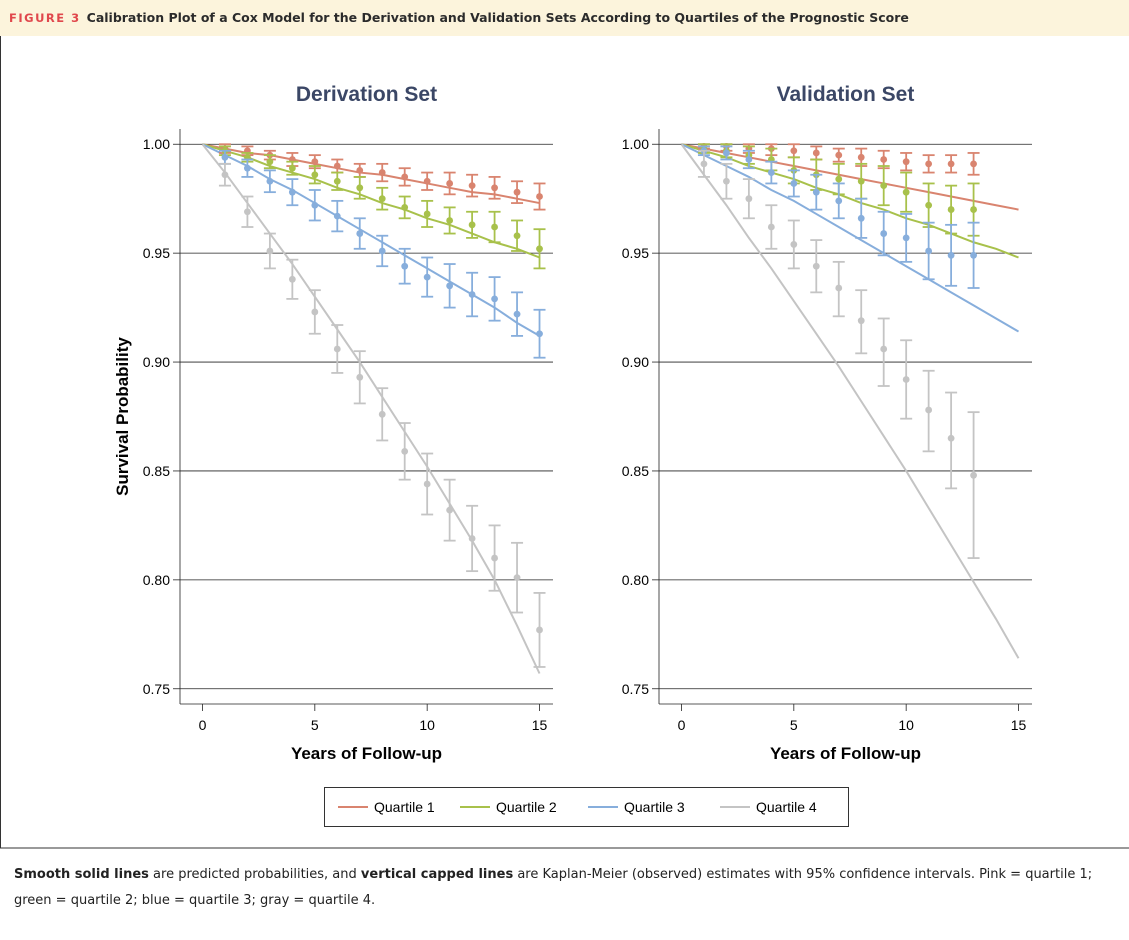 The height and width of the screenshot is (940, 1129). Describe the element at coordinates (845, 753) in the screenshot. I see `x-axis-label: Years of Follow-up` at that location.